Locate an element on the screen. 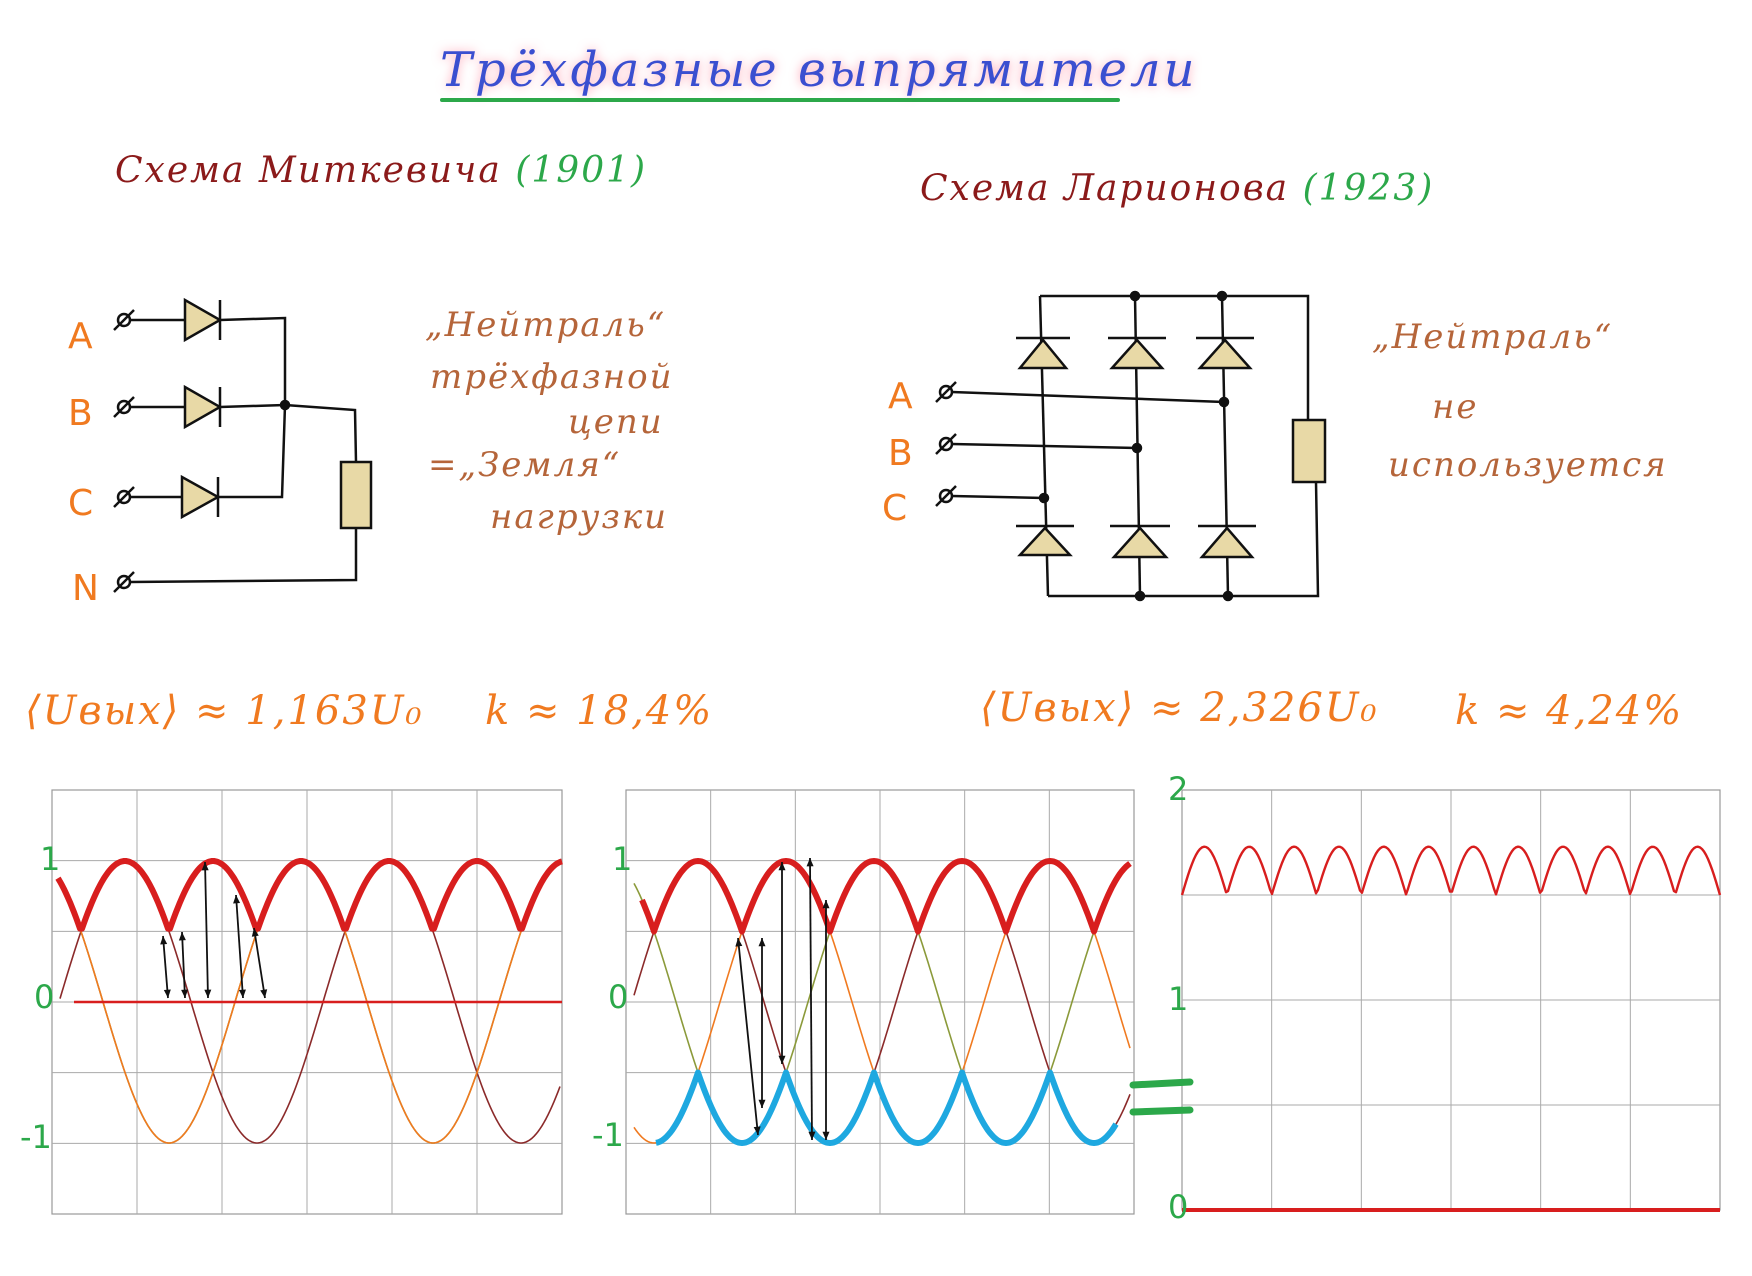 Image resolution: width=1752 pixels, height=1276 pixels. left-phase-c: C is located at coordinates (80, 503).